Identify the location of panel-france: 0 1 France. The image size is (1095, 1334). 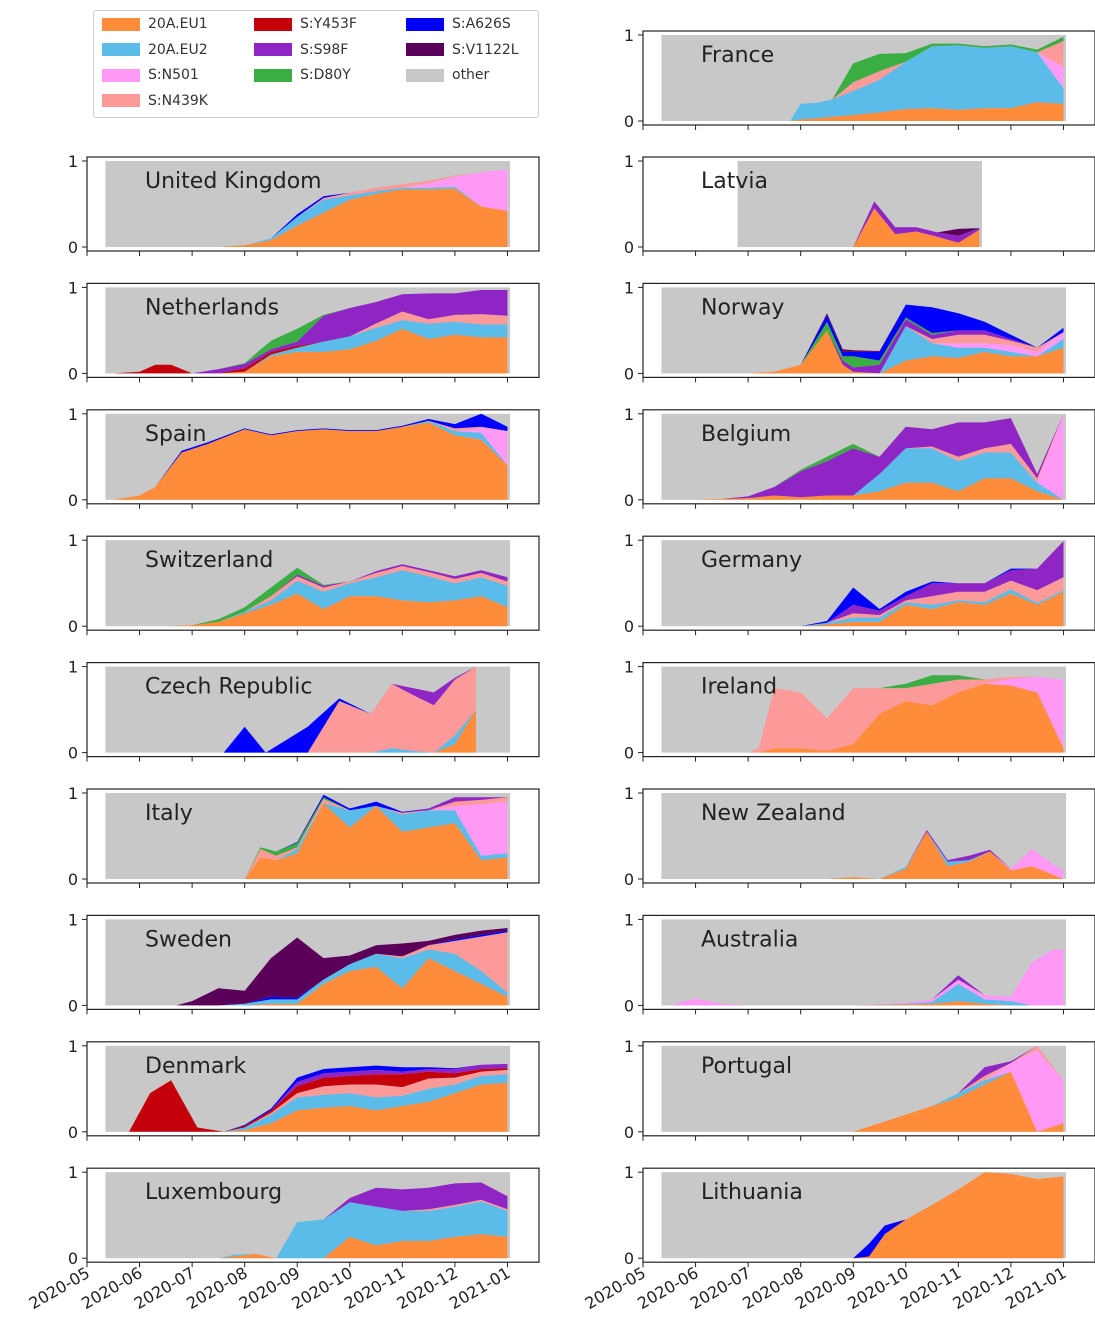
(859, 78).